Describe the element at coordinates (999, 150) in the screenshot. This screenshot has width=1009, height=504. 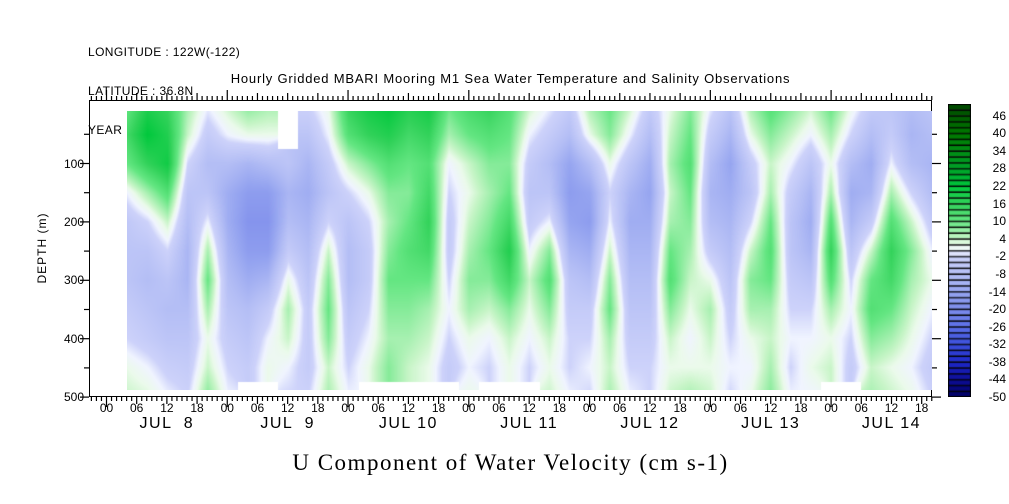
I see `colorbar-tick-label: 34` at that location.